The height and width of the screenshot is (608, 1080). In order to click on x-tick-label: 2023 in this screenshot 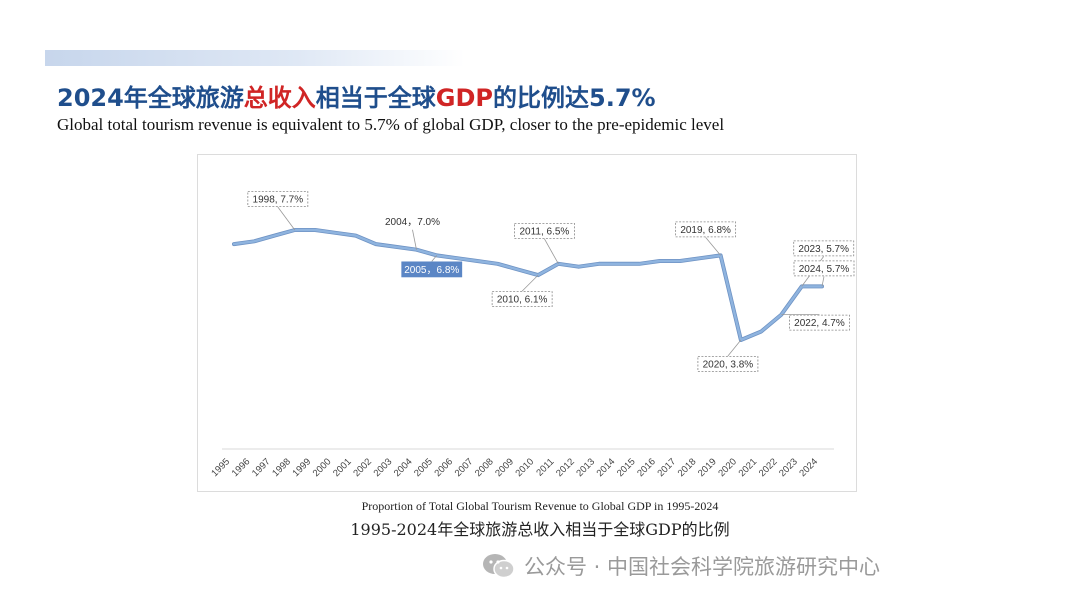, I will do `click(788, 467)`.